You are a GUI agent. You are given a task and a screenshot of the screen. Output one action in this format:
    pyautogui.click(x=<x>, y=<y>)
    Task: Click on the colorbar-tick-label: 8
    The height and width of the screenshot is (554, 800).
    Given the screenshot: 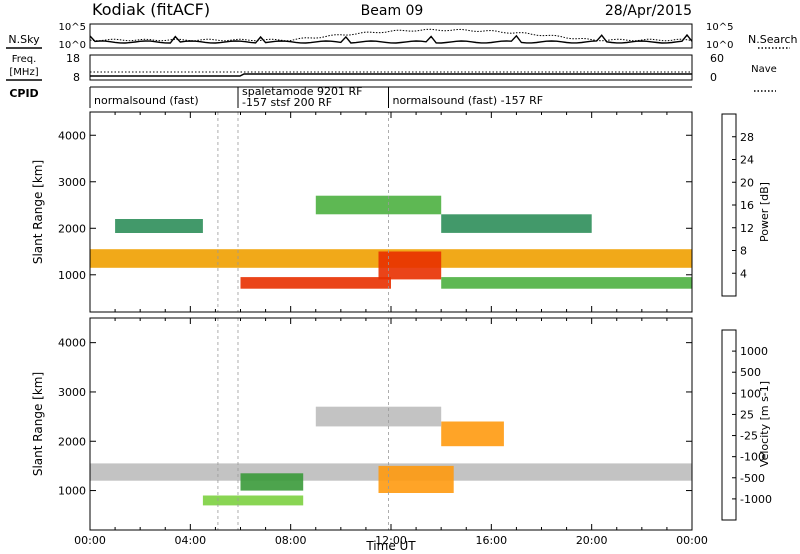 What is the action you would take?
    pyautogui.click(x=743, y=251)
    